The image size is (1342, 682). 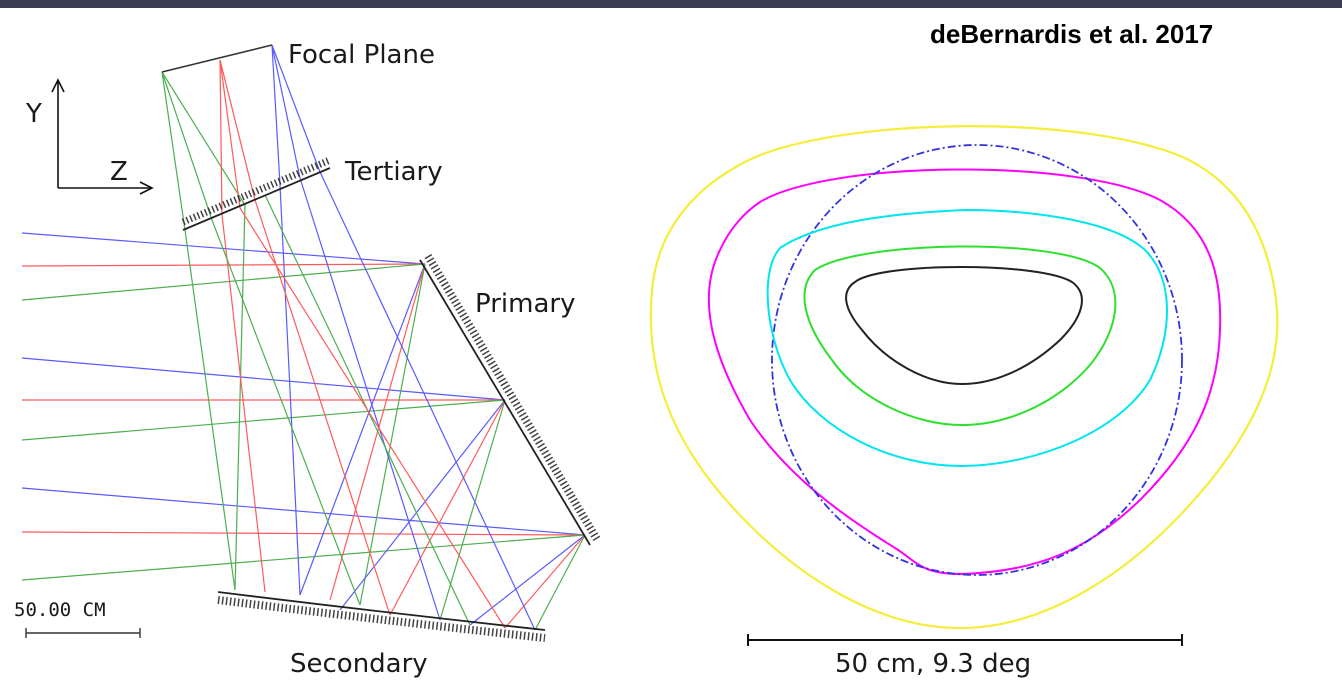 I want to click on beam-scale-label: 50 cm, 9.3 deg, so click(x=933, y=664).